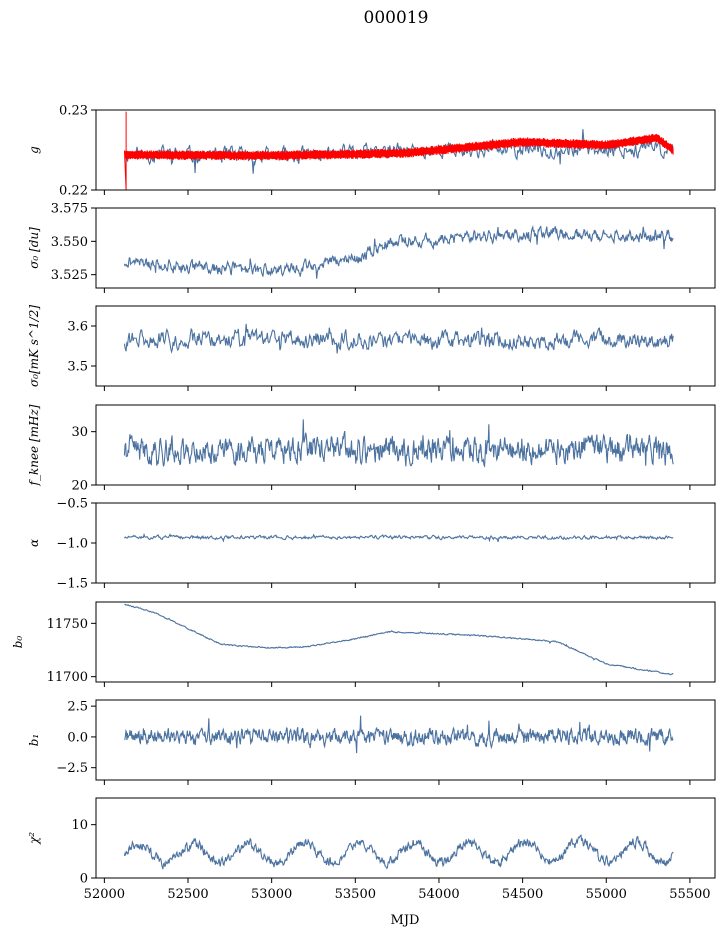 Image resolution: width=725 pixels, height=936 pixels. I want to click on xtick-label-1: 52000, so click(104, 894).